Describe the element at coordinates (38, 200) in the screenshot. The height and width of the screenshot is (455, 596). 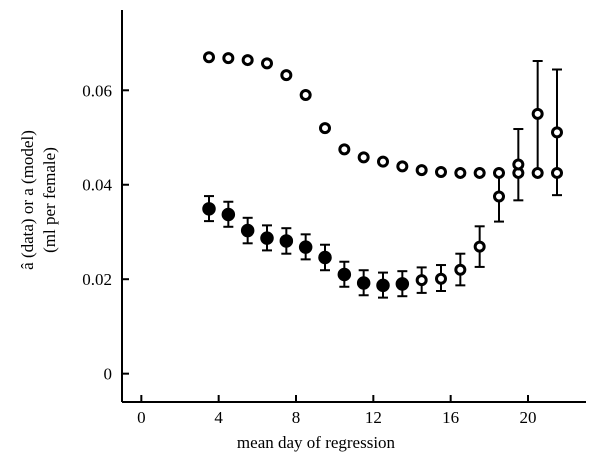
I see `y-axis-label-group: â (data) or a (model) (ml per female)` at that location.